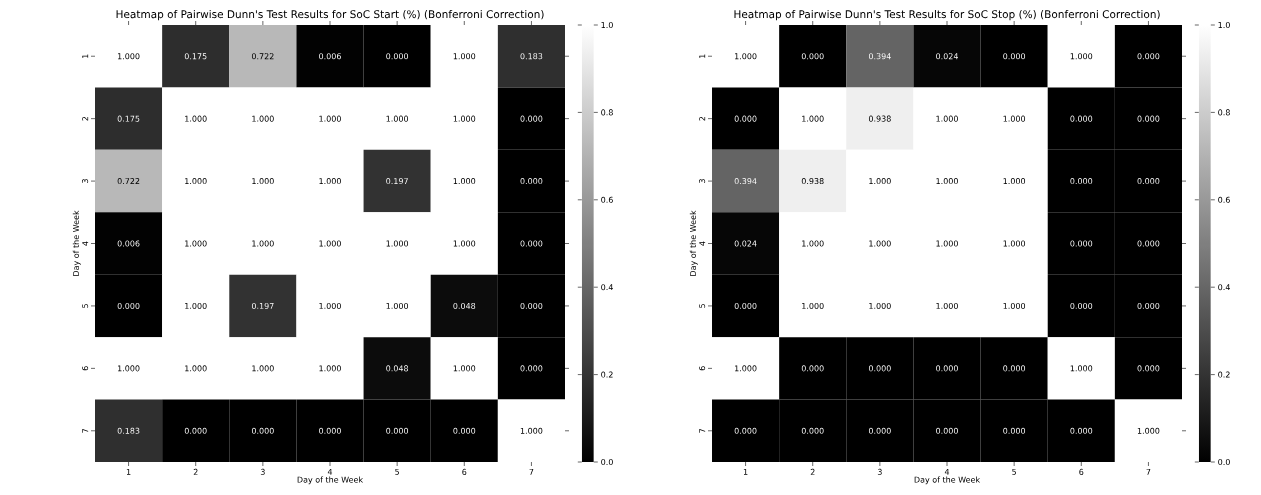 The height and width of the screenshot is (495, 1261). Describe the element at coordinates (128, 181) in the screenshot. I see `data-label: 0.722` at that location.